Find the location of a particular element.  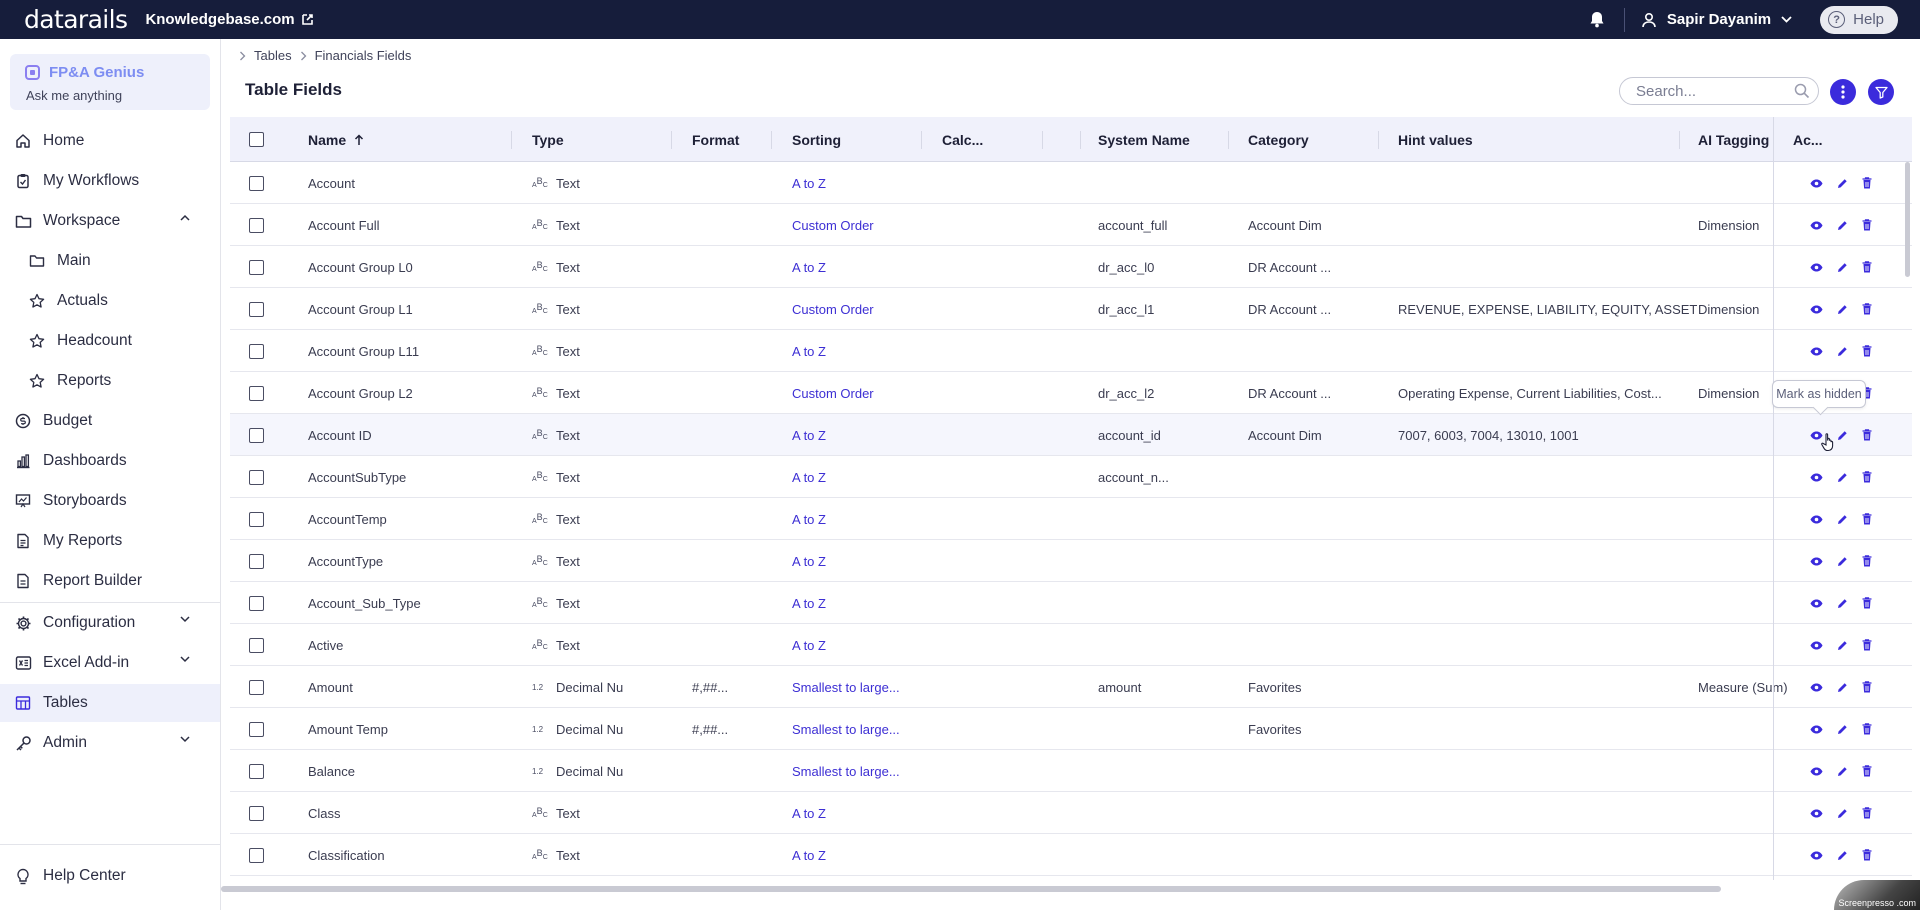

column-header-format: Format is located at coordinates (716, 139).